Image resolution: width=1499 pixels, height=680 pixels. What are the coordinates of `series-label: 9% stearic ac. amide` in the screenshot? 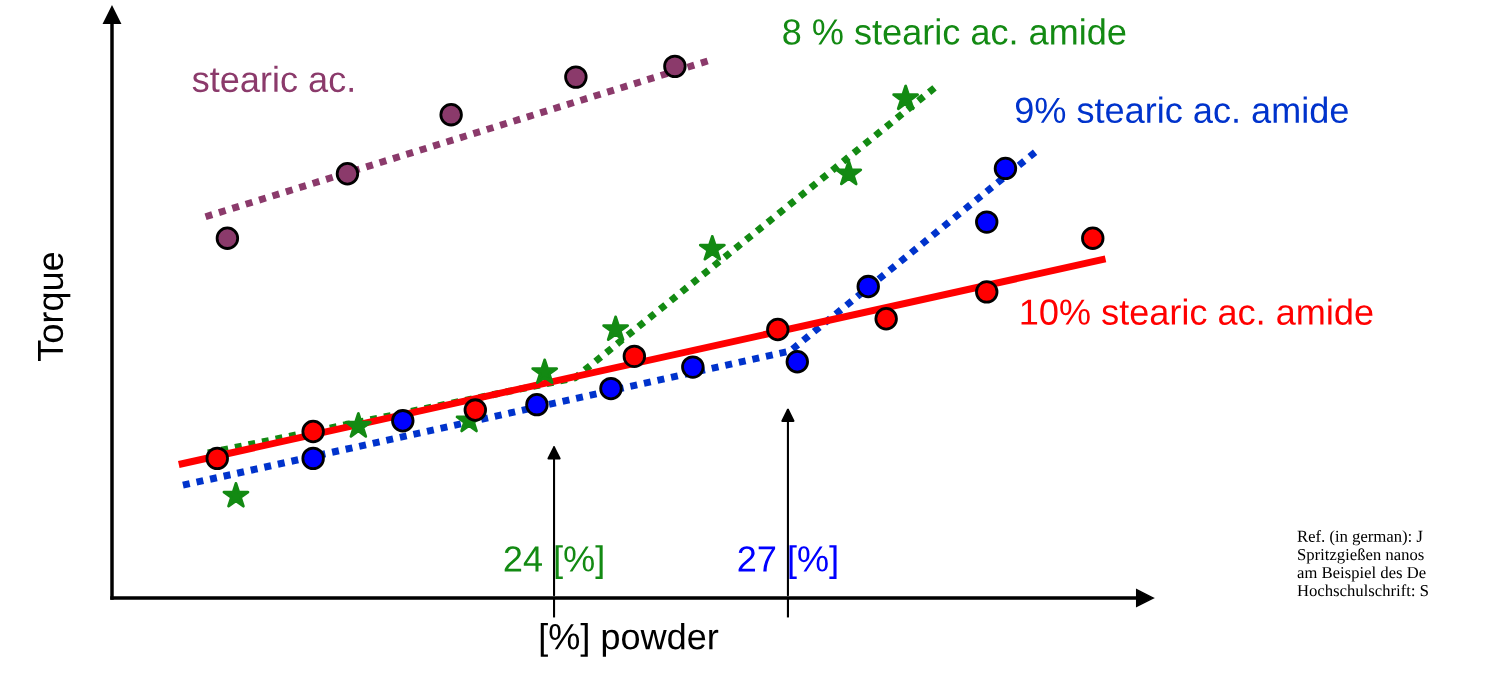 It's located at (1181, 110).